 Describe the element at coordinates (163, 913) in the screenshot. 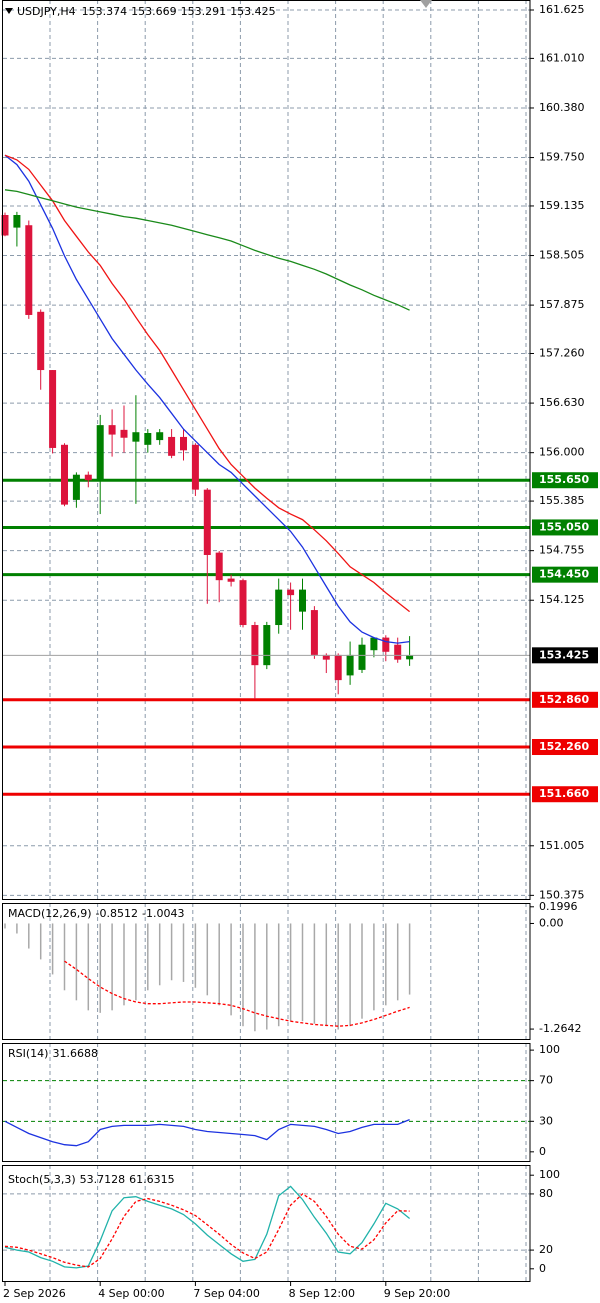

I see `indicator-value: -1.0043` at that location.